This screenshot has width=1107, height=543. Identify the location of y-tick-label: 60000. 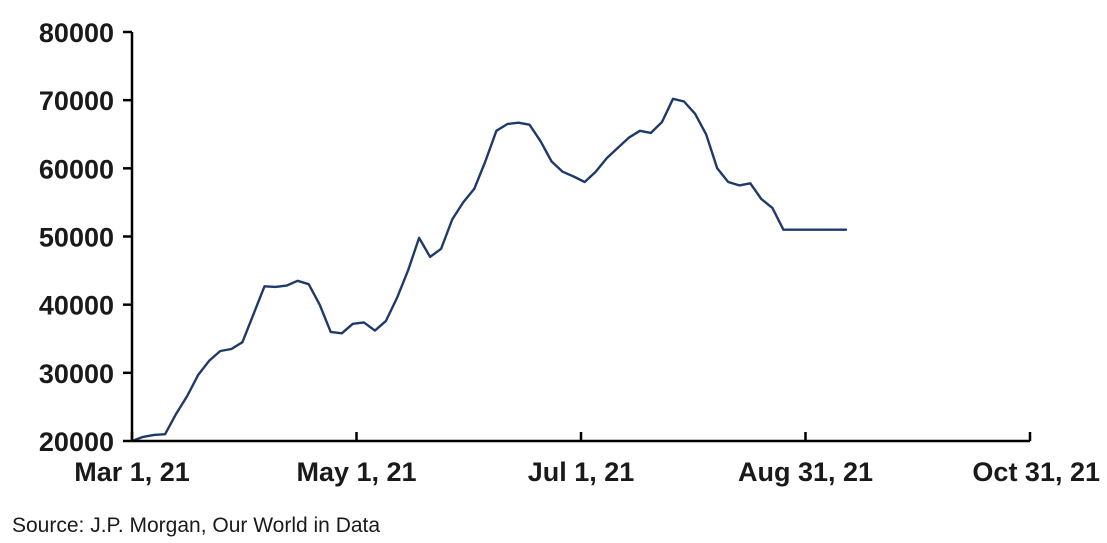
(76, 169).